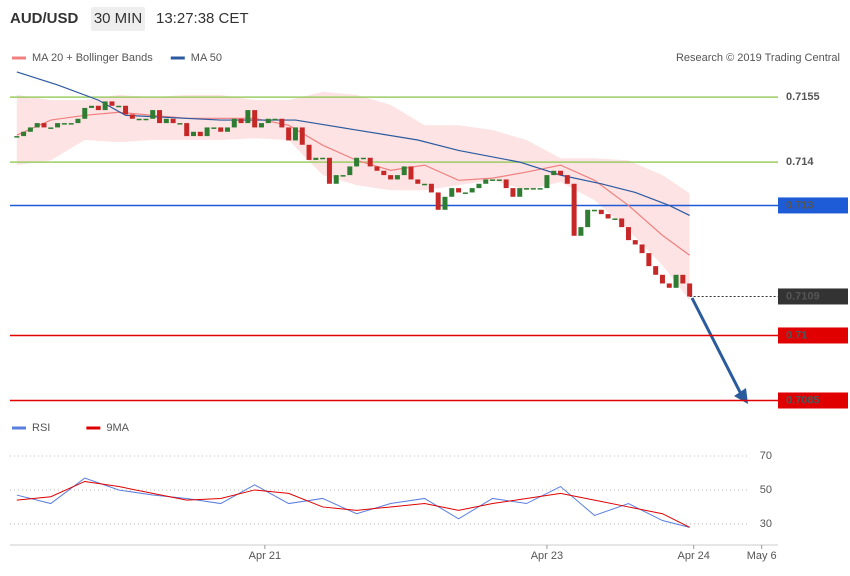  Describe the element at coordinates (206, 58) in the screenshot. I see `legend-label: MA 50` at that location.